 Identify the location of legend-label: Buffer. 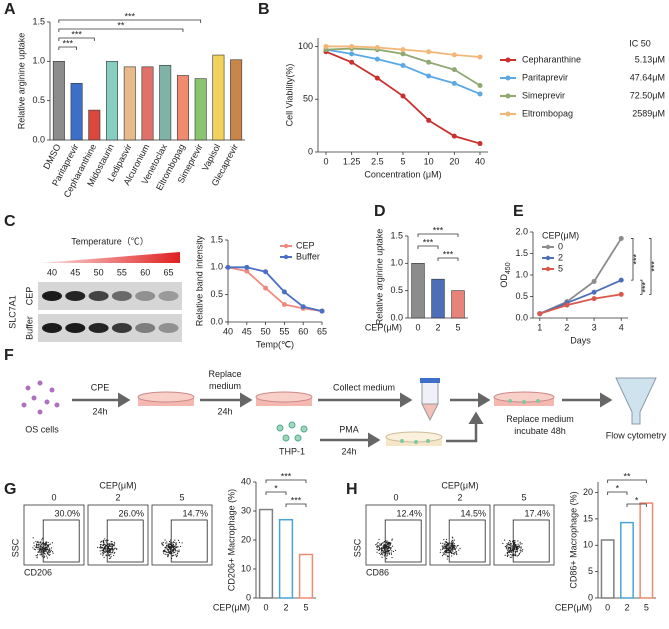
(308, 256).